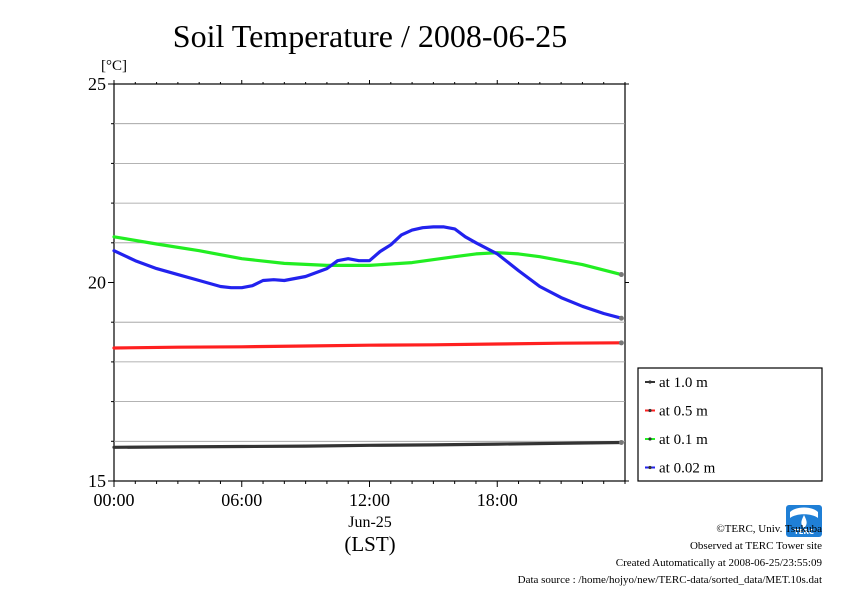 The width and height of the screenshot is (842, 595). I want to click on legend: at 1.0 m at 0.5 m at 0.1 m at 0.02 m, so click(730, 424).